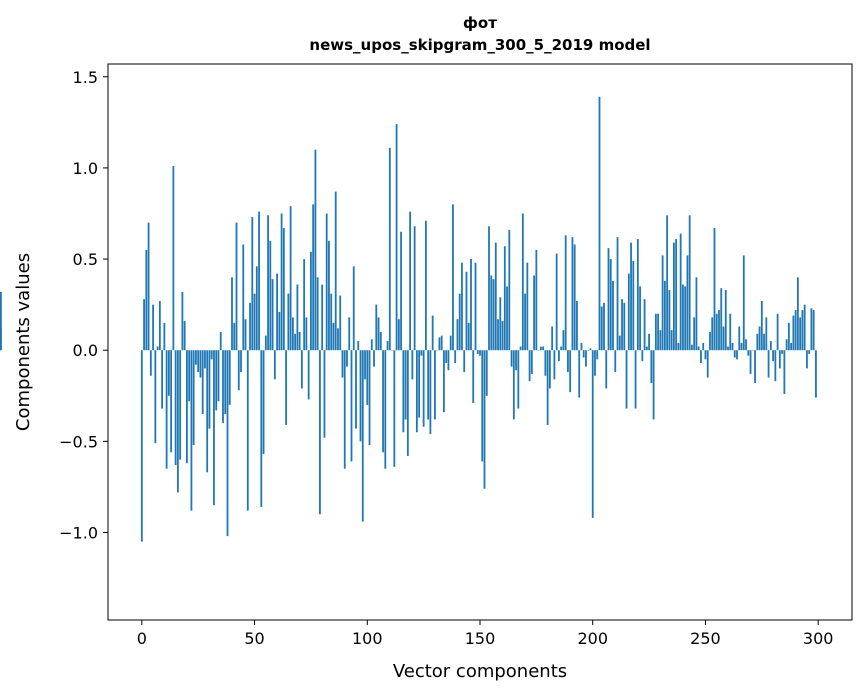 Image resolution: width=867 pixels, height=700 pixels. Describe the element at coordinates (142, 638) in the screenshot. I see `x-tick-label: 0` at that location.